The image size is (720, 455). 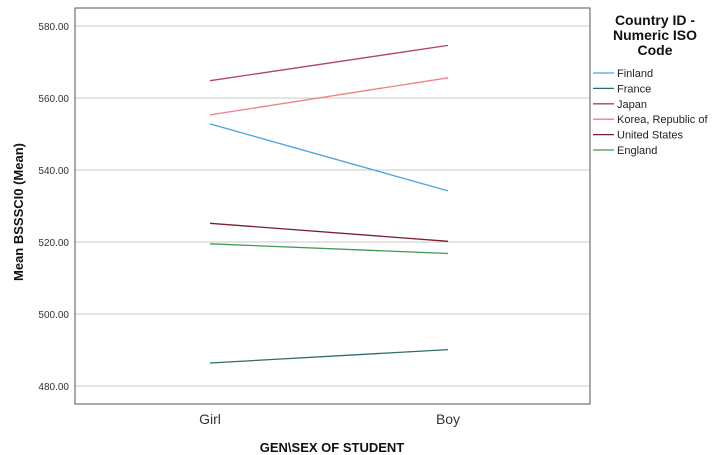 I want to click on legend-title-line: Numeric ISO, so click(x=655, y=35).